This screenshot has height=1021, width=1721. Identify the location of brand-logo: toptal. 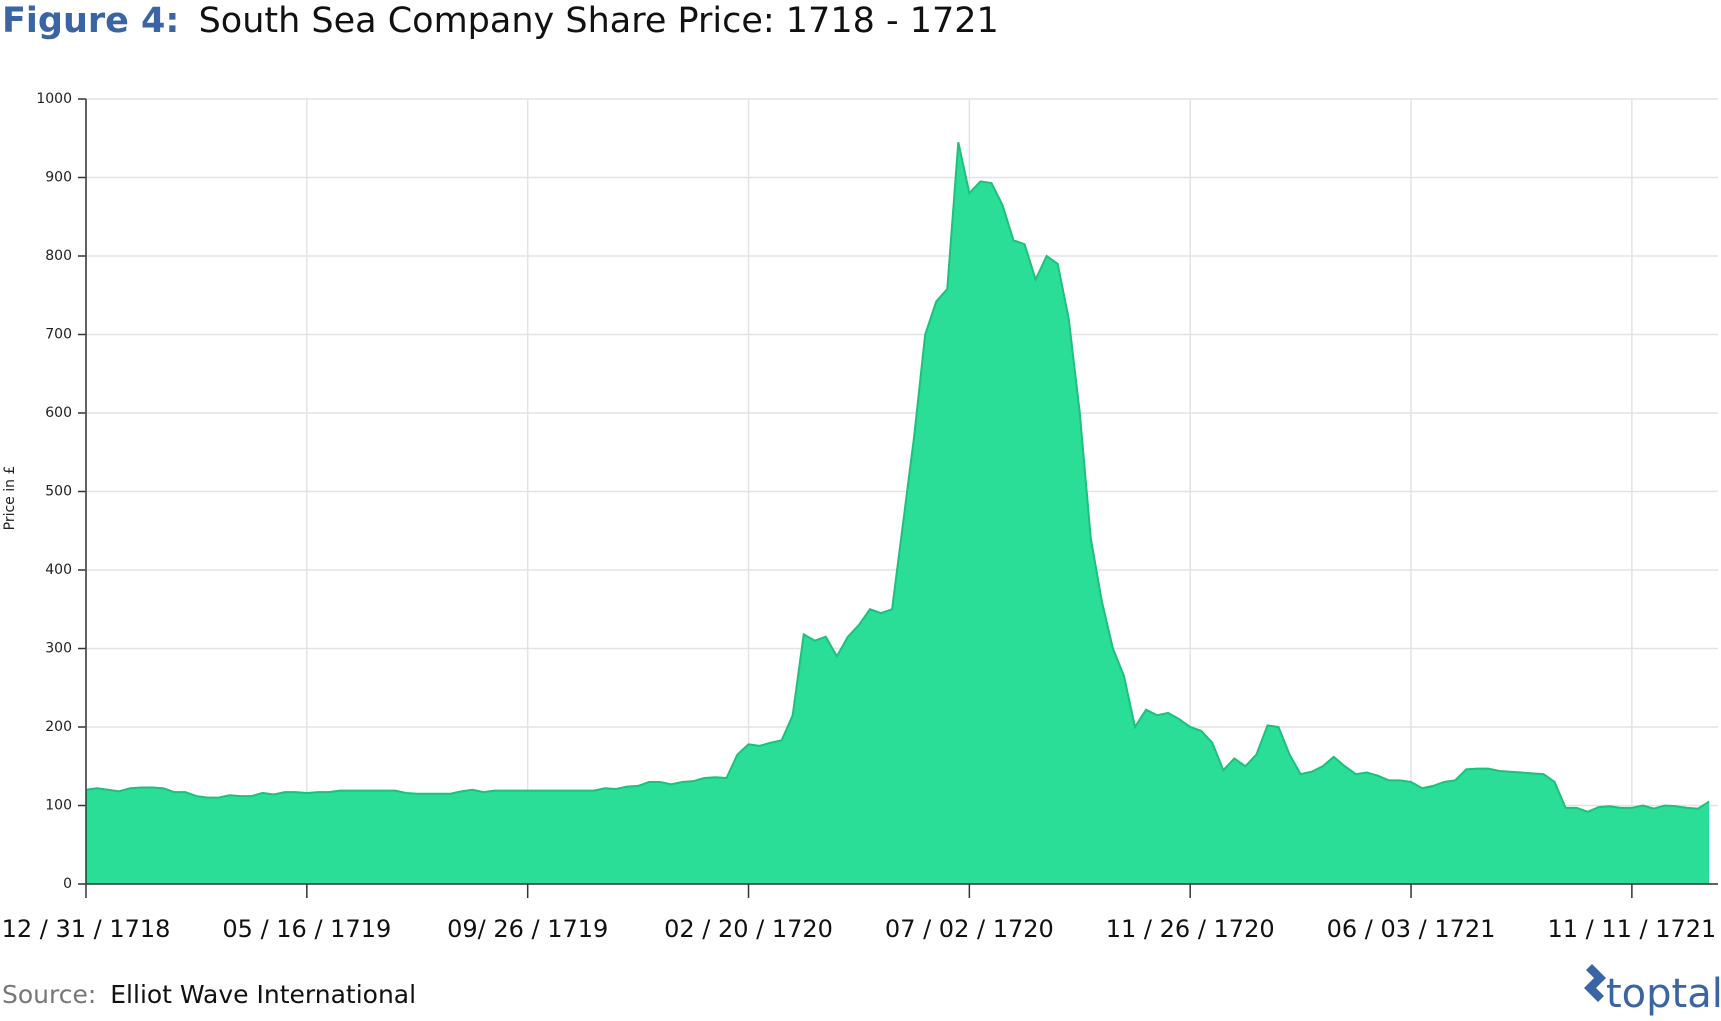
(1652, 990).